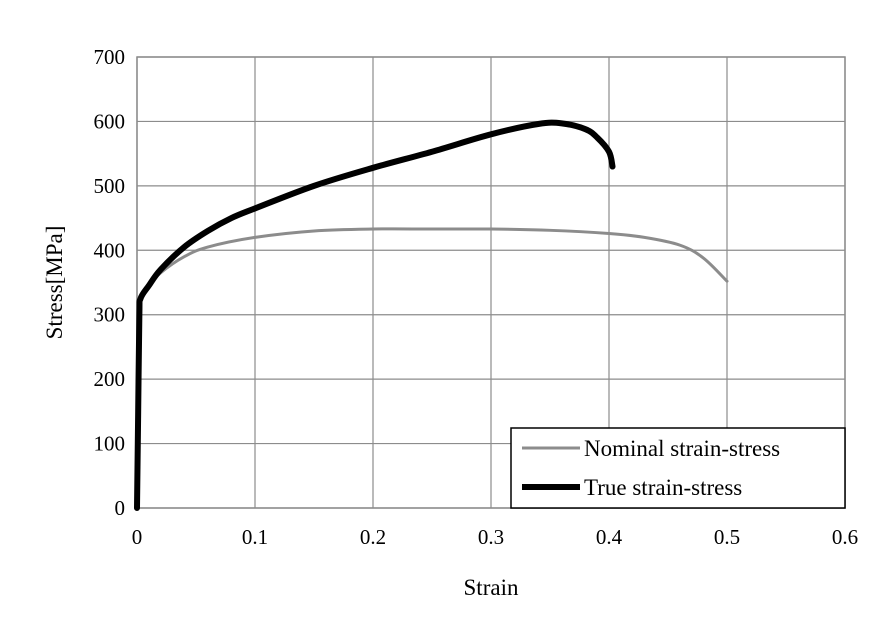 The height and width of the screenshot is (624, 893). I want to click on y-tick-label: 0, so click(120, 508).